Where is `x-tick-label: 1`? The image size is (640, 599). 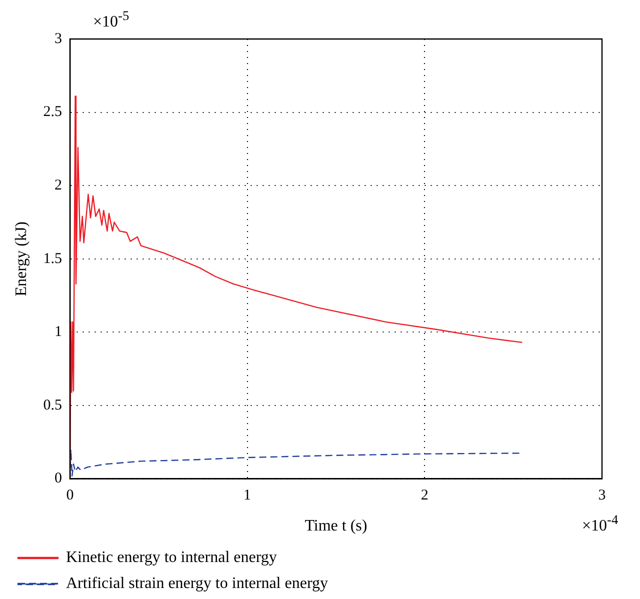
x-tick-label: 1 is located at coordinates (248, 496).